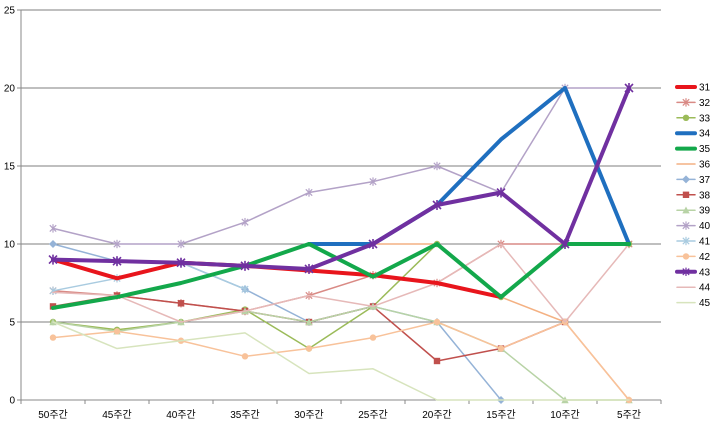 The width and height of the screenshot is (720, 432). What do you see at coordinates (117, 415) in the screenshot?
I see `x-tick-label: 45주간` at bounding box center [117, 415].